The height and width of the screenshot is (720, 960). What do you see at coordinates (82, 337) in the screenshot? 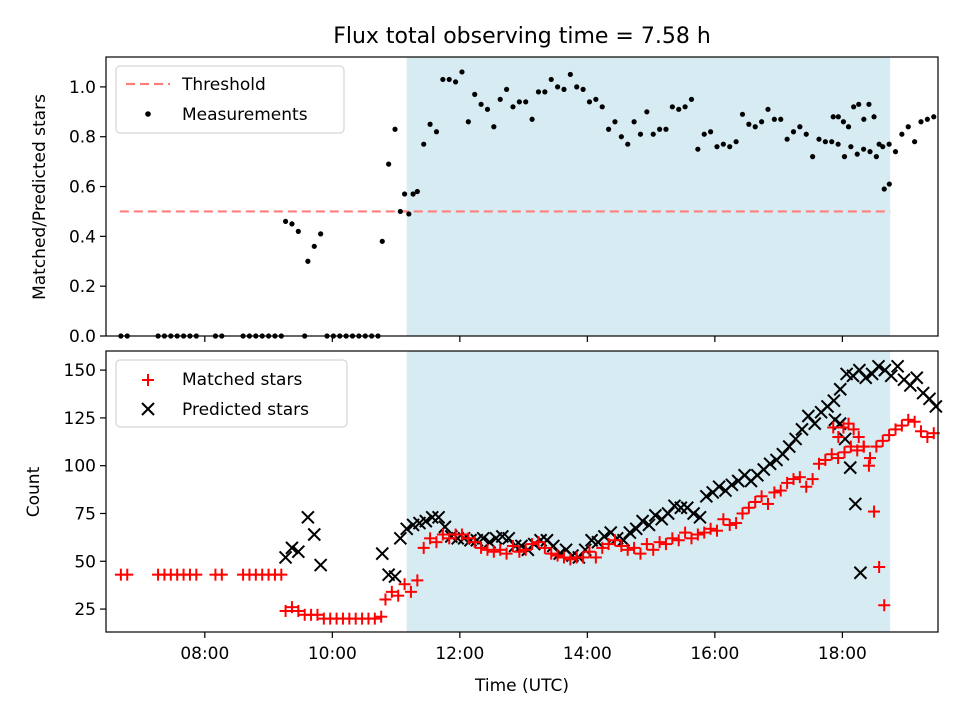
I see `top-y-tick-label: 0.0` at bounding box center [82, 337].